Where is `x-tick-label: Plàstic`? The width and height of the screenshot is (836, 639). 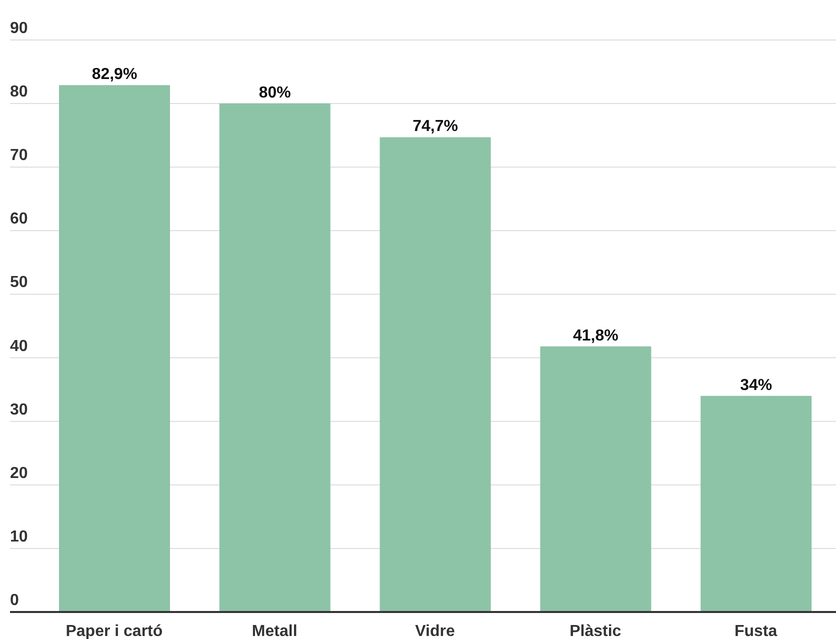 x-tick-label: Plàstic is located at coordinates (596, 631).